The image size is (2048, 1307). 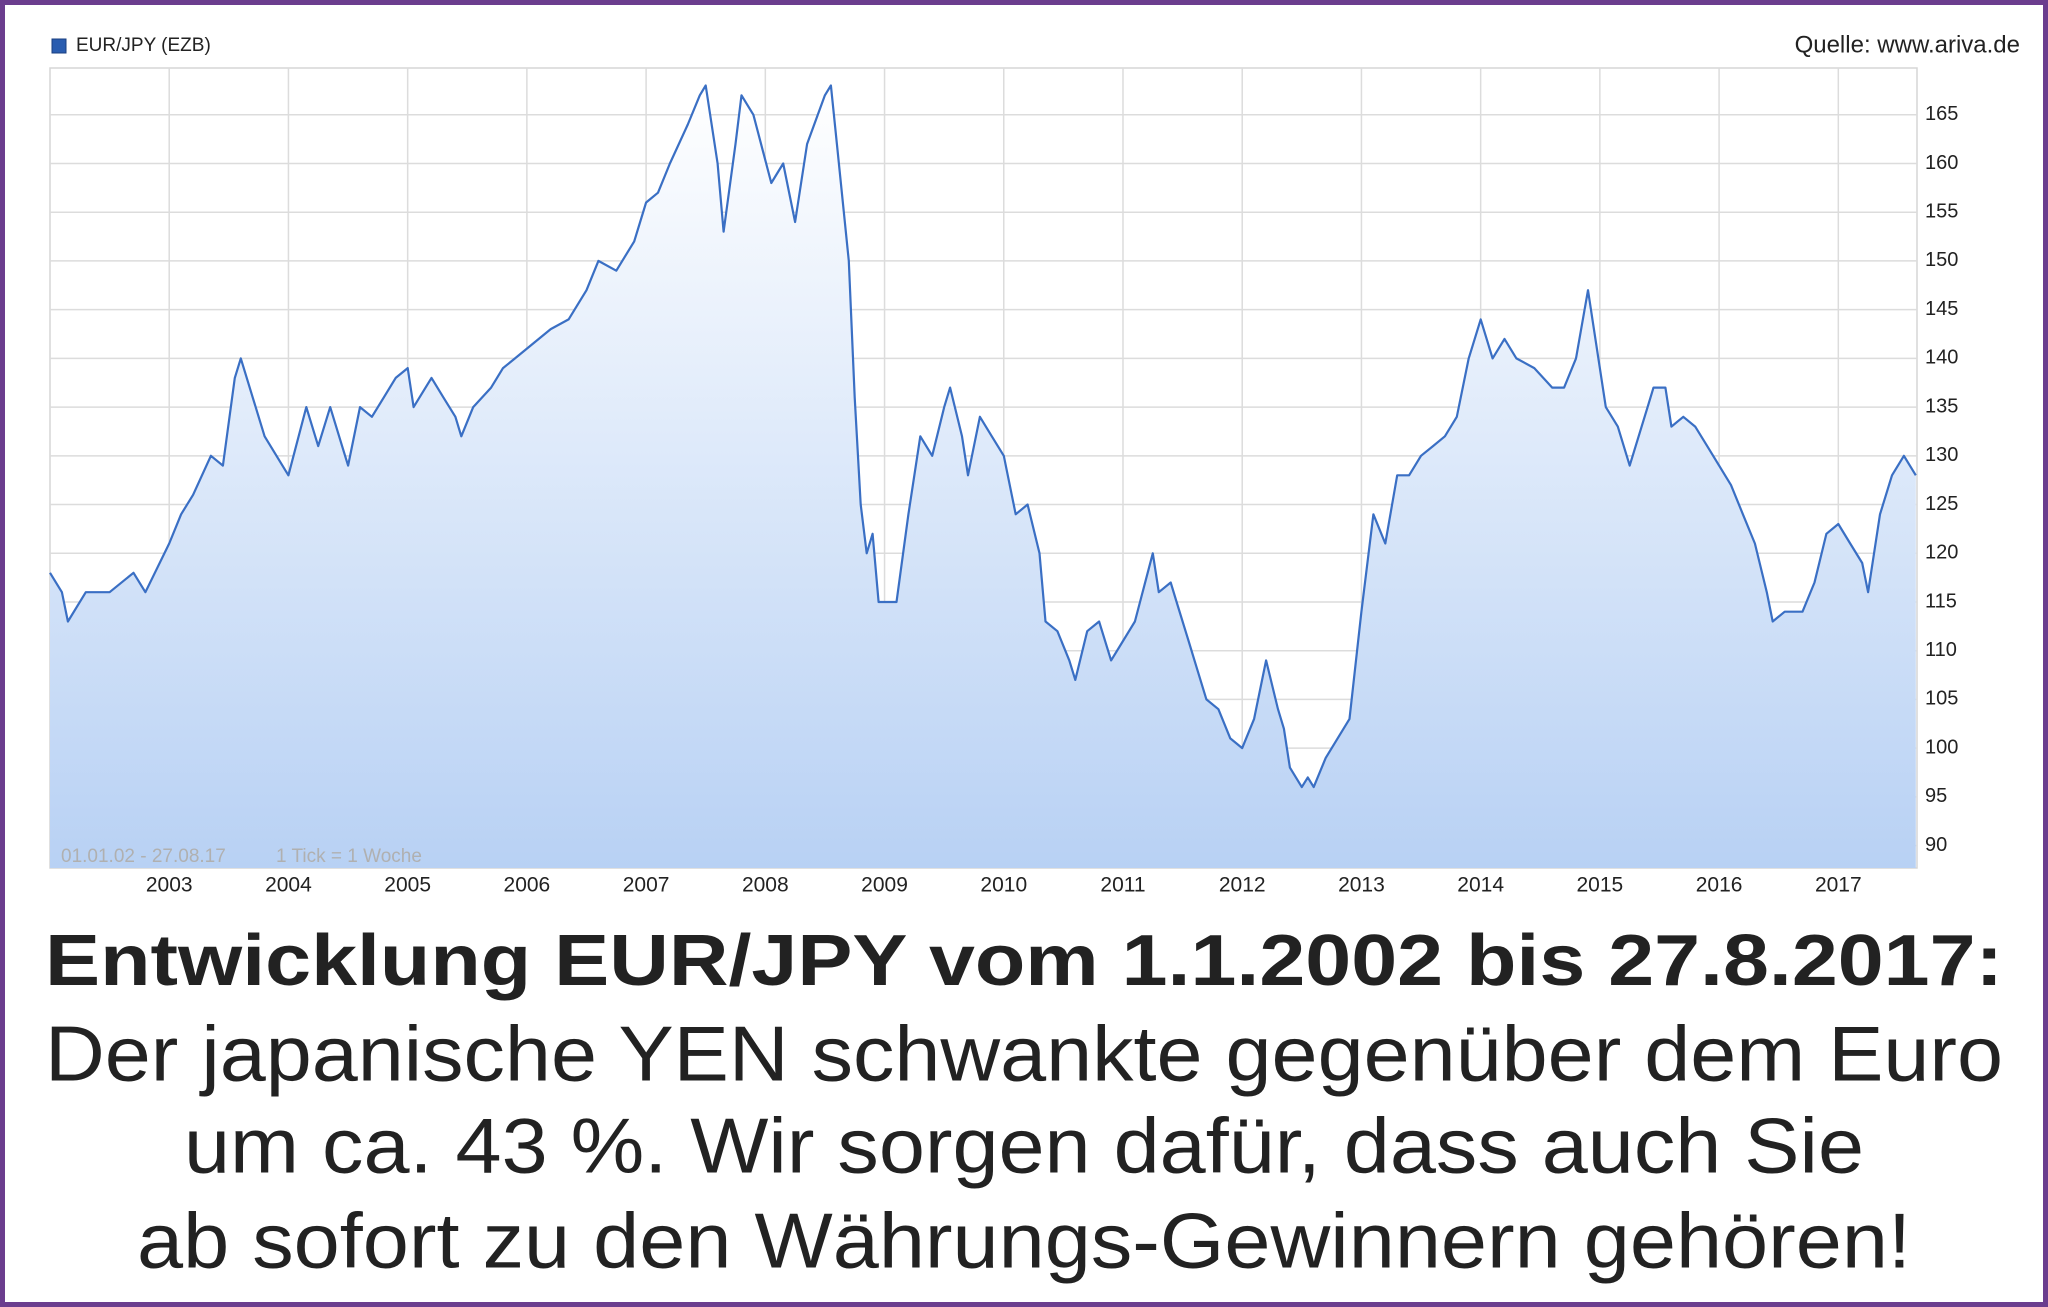 I want to click on y-tick-label: 130, so click(x=1941, y=455).